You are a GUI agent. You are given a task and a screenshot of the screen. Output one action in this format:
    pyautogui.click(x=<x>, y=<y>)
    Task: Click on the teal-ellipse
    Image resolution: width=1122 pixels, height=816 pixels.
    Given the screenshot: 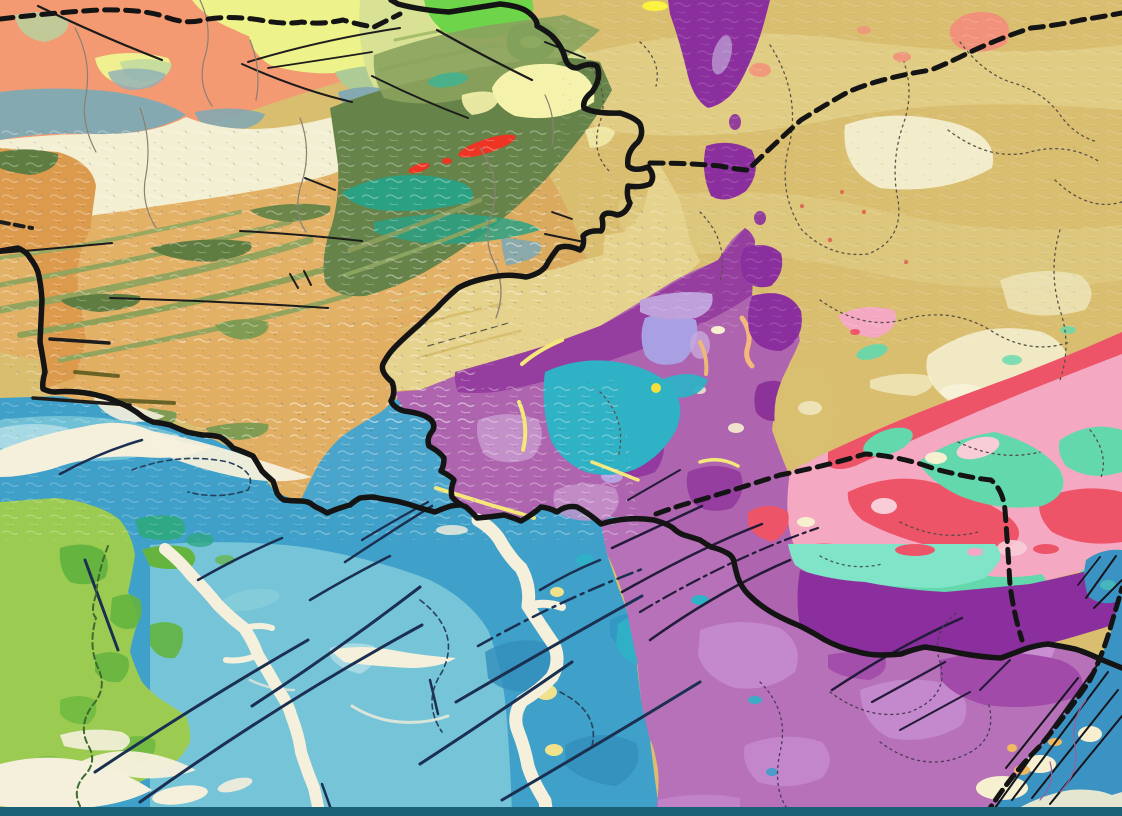 What is the action you would take?
    pyautogui.click(x=448, y=80)
    